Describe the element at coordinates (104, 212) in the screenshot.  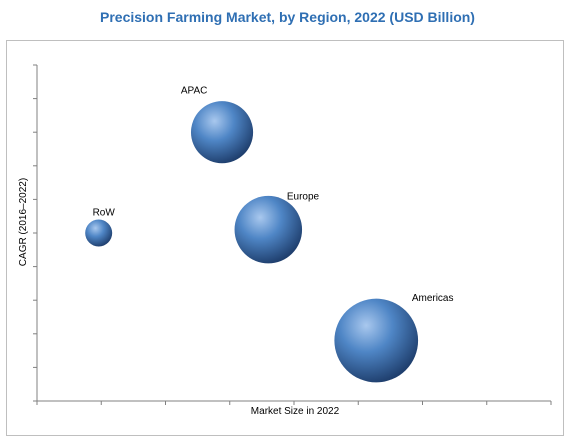
I see `bubble-label-row: RoW` at that location.